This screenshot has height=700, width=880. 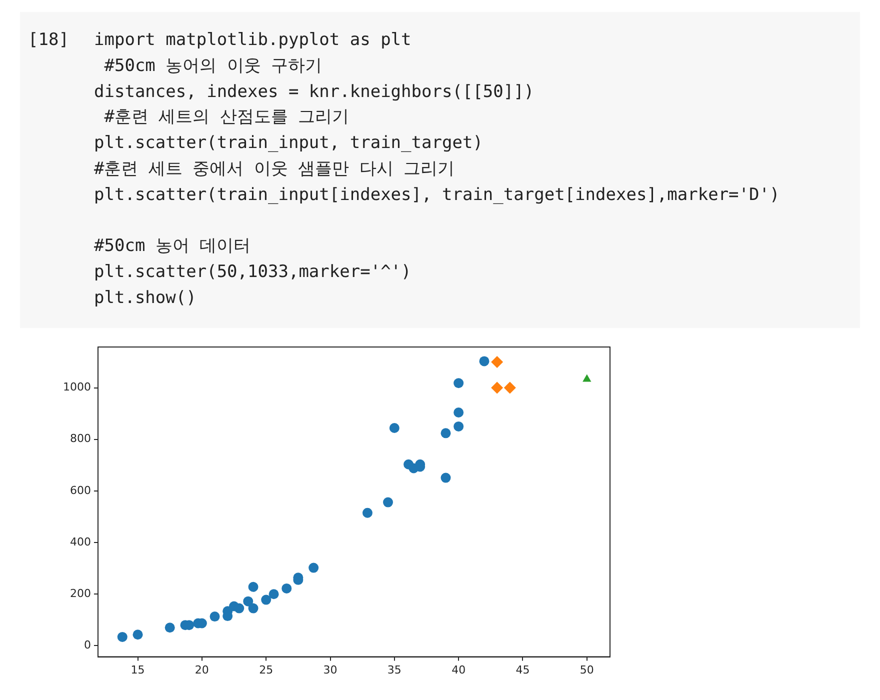 What do you see at coordinates (87, 645) in the screenshot?
I see `y-tick-label: 0` at bounding box center [87, 645].